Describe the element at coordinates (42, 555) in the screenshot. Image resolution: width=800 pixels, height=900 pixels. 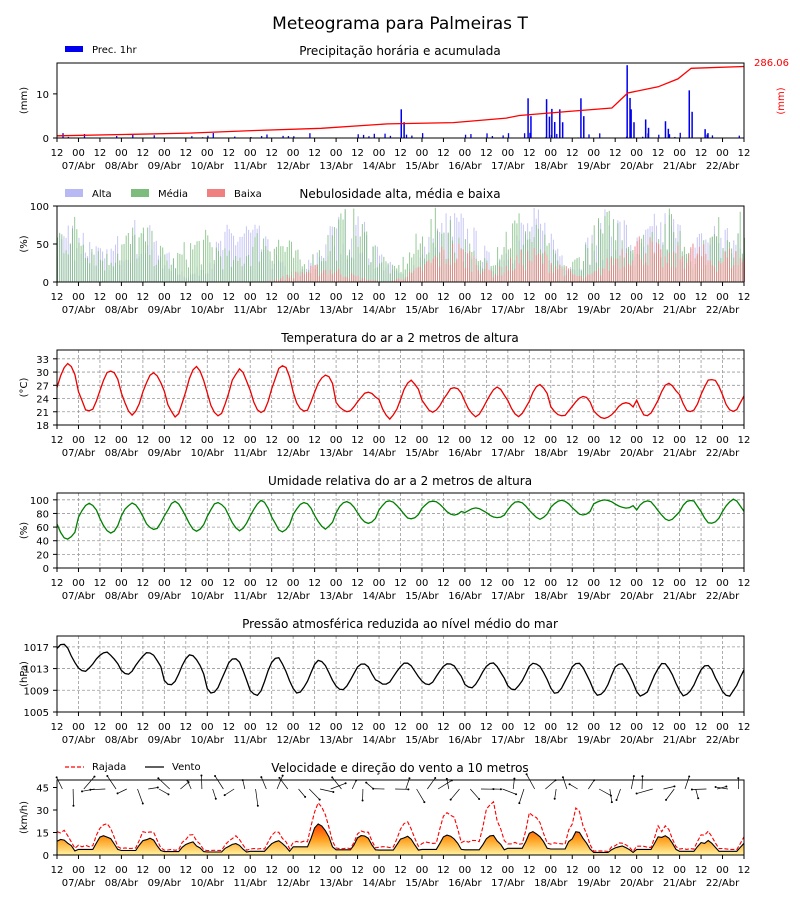
I see `panel-3-ytick-label: 20` at that location.